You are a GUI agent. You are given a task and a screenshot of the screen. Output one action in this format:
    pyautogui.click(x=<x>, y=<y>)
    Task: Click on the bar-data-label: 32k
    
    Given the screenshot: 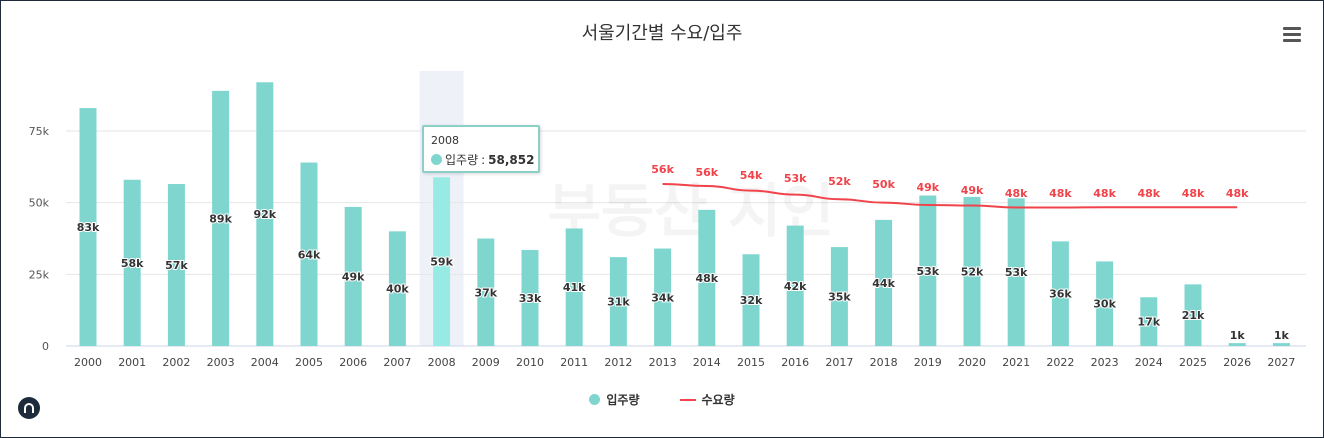 What is the action you would take?
    pyautogui.click(x=751, y=300)
    